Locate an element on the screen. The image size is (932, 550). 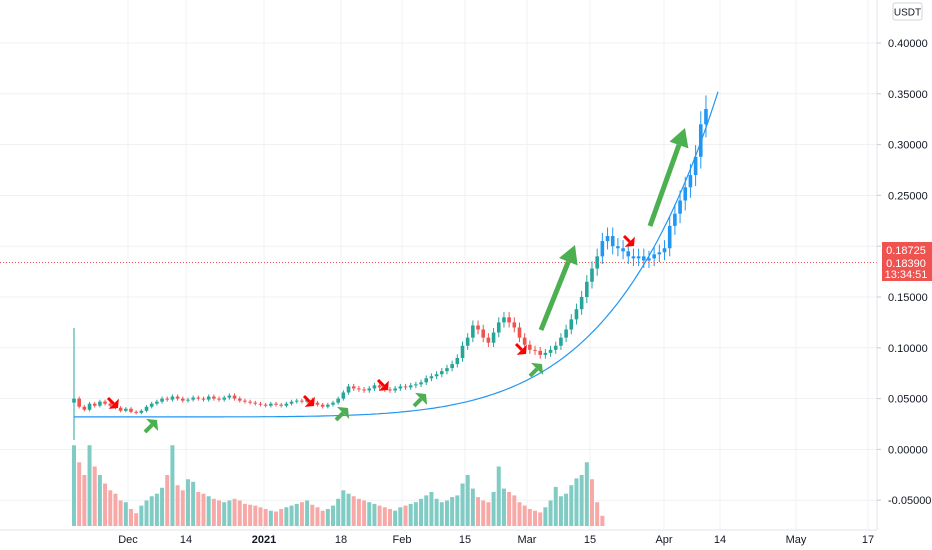
trend-arrow is located at coordinates (664, 185).